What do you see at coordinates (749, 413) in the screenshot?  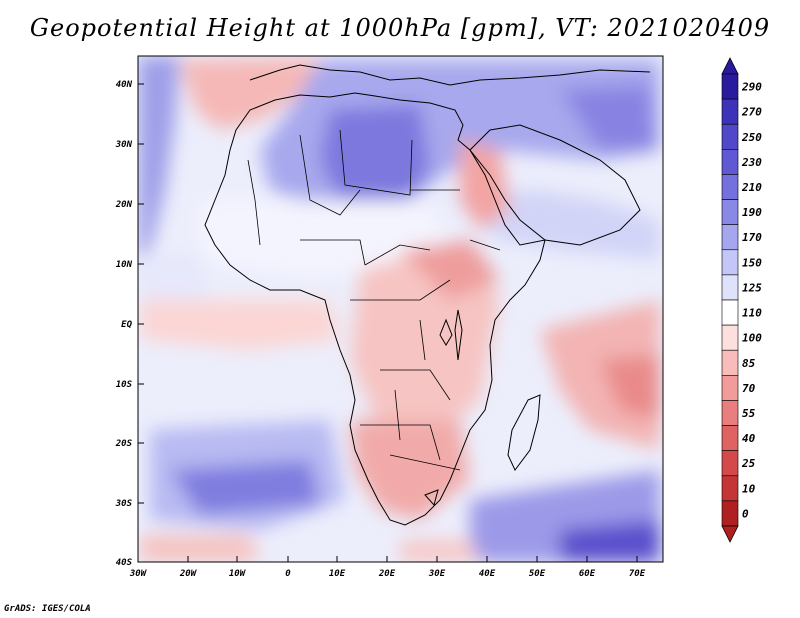 I see `color-bar-label: 55` at bounding box center [749, 413].